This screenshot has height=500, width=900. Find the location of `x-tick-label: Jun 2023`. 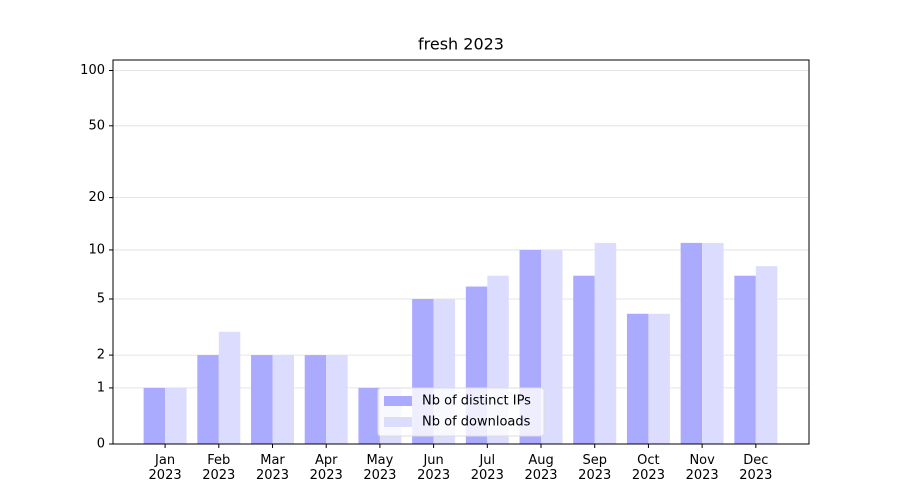

x-tick-label: Jun 2023 is located at coordinates (434, 468).